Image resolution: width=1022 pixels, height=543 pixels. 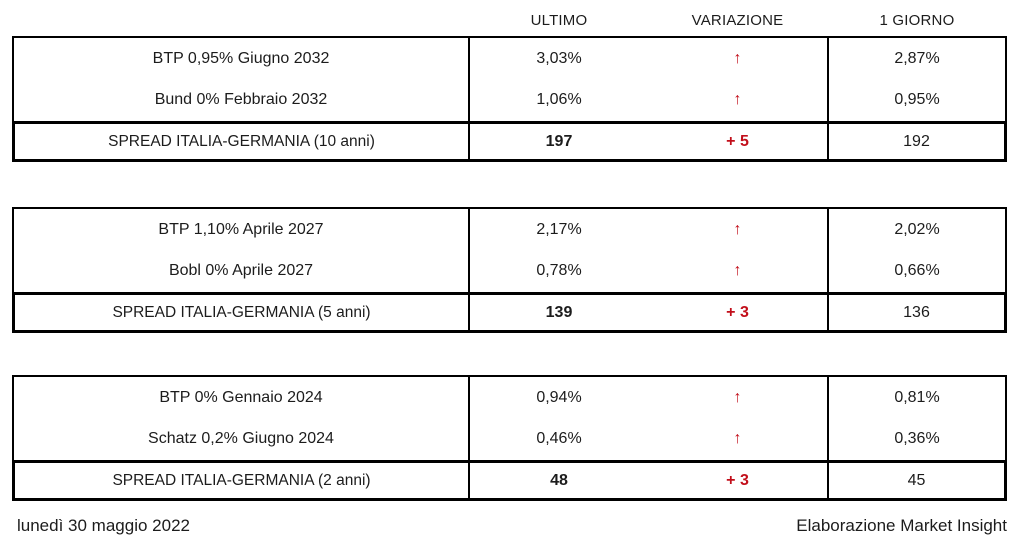 I want to click on 1giorno-value: 2,02%, so click(x=917, y=229).